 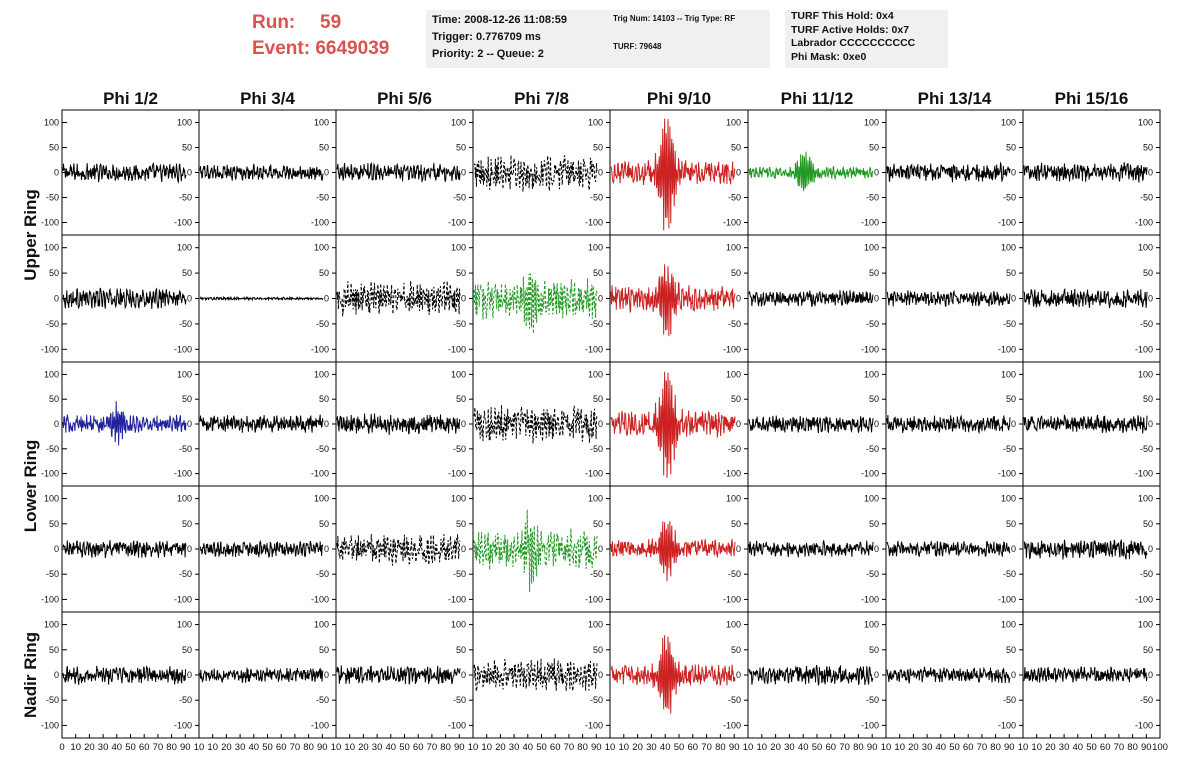 I want to click on column-header: Phi 5/6, so click(x=404, y=98).